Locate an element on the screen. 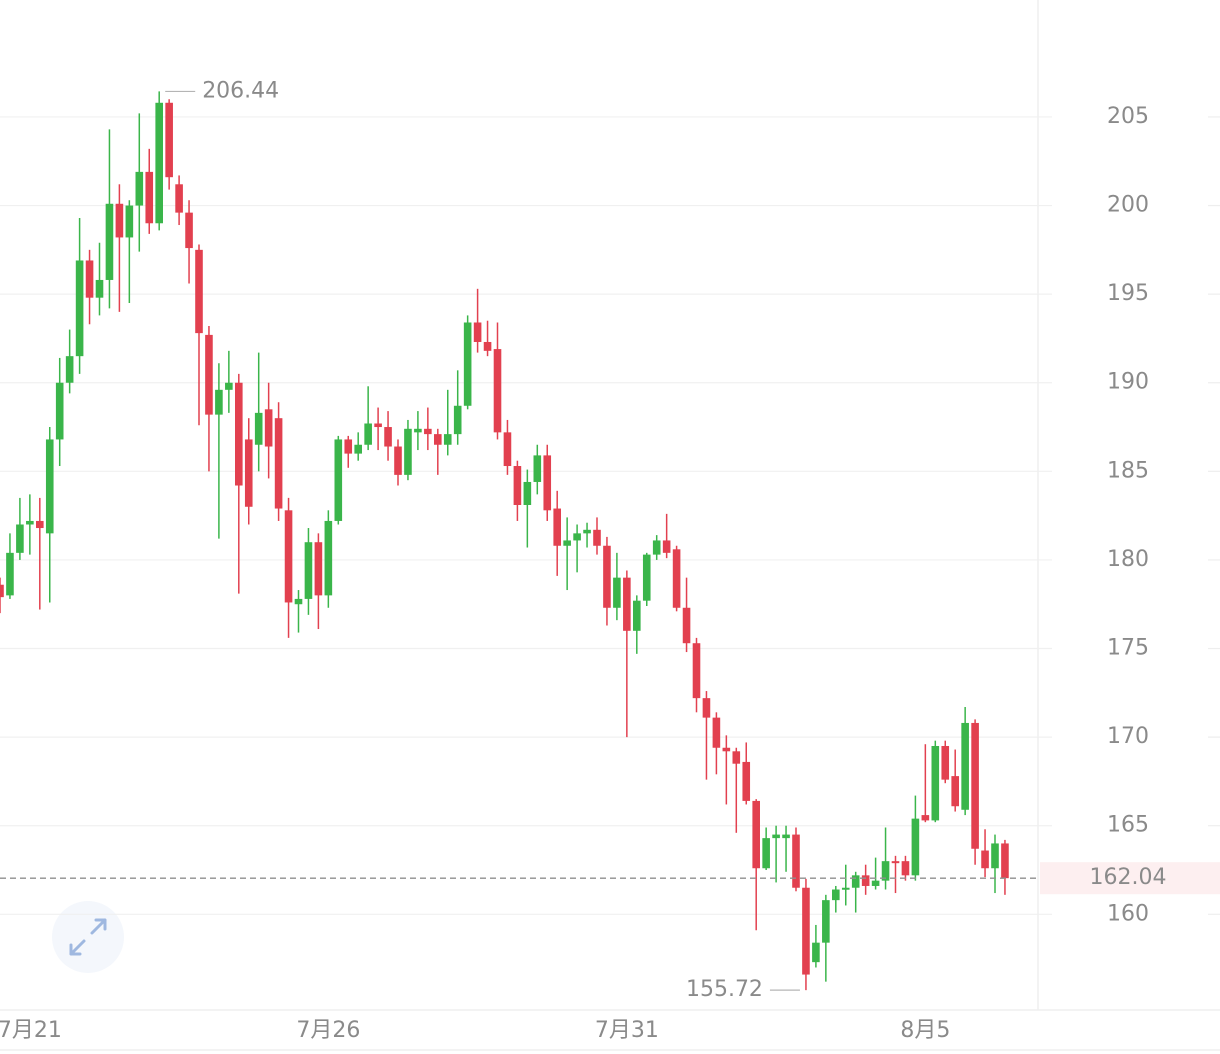 The width and height of the screenshot is (1220, 1054). x-tick-label: 7月26 is located at coordinates (328, 1030).